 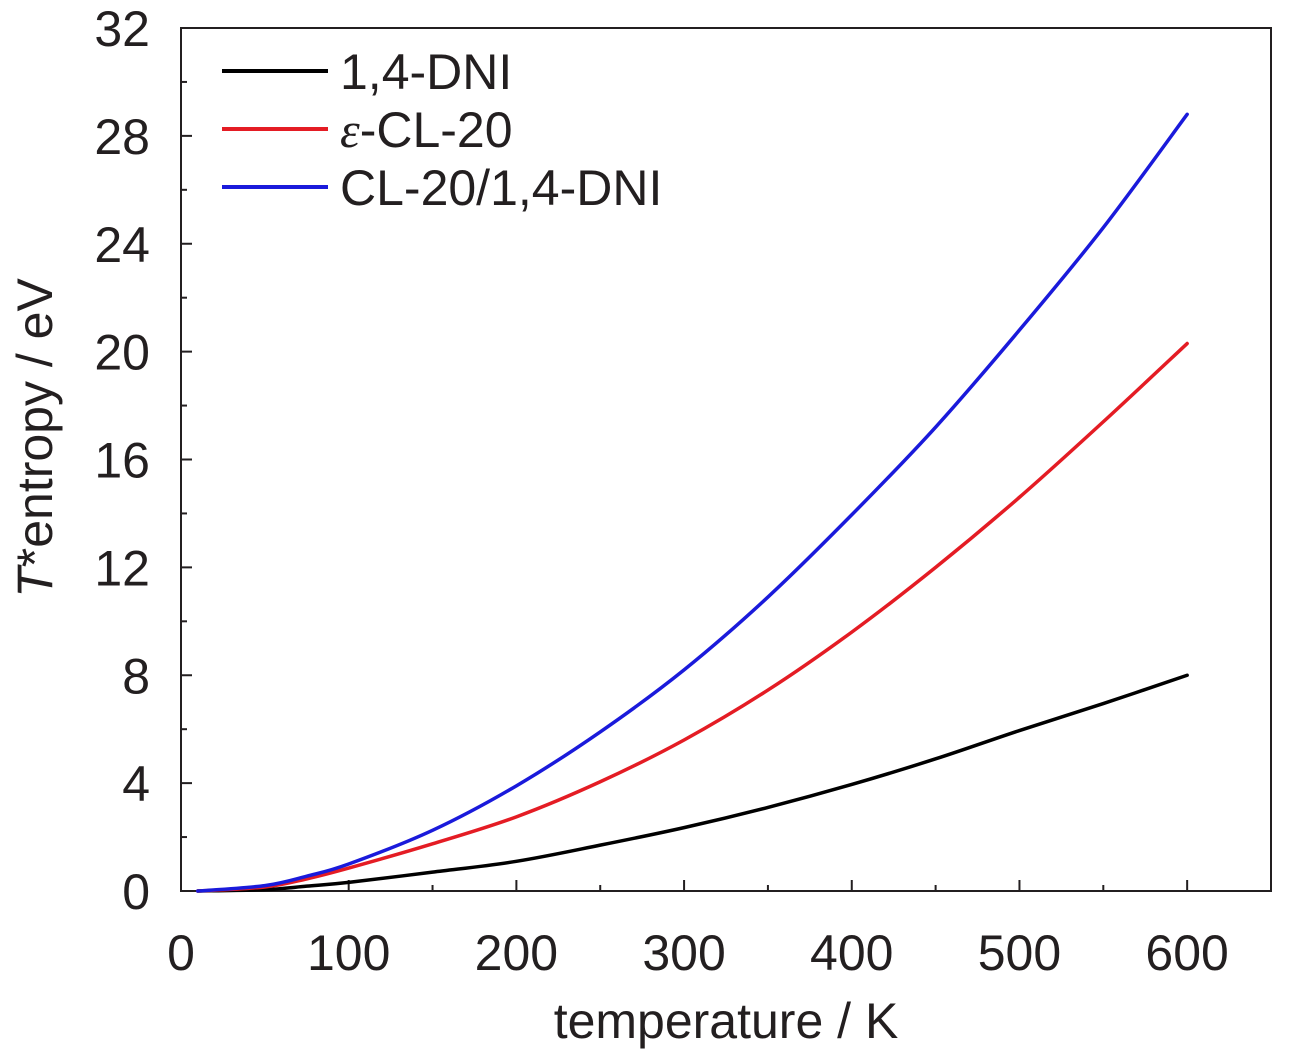 I want to click on y-axis-title-italic: T, so click(x=35, y=581).